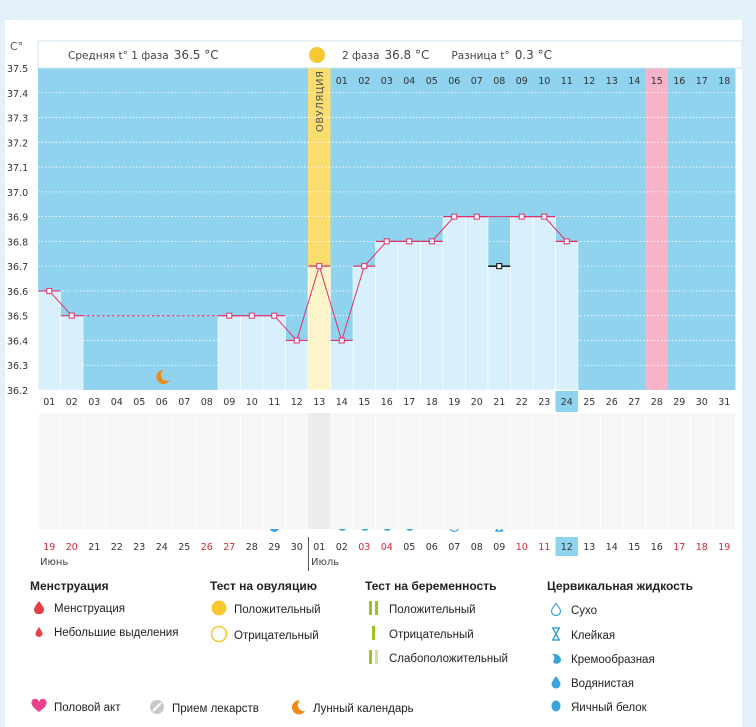 The image size is (756, 727). Describe the element at coordinates (612, 81) in the screenshot. I see `luteal-day-label: 13` at that location.